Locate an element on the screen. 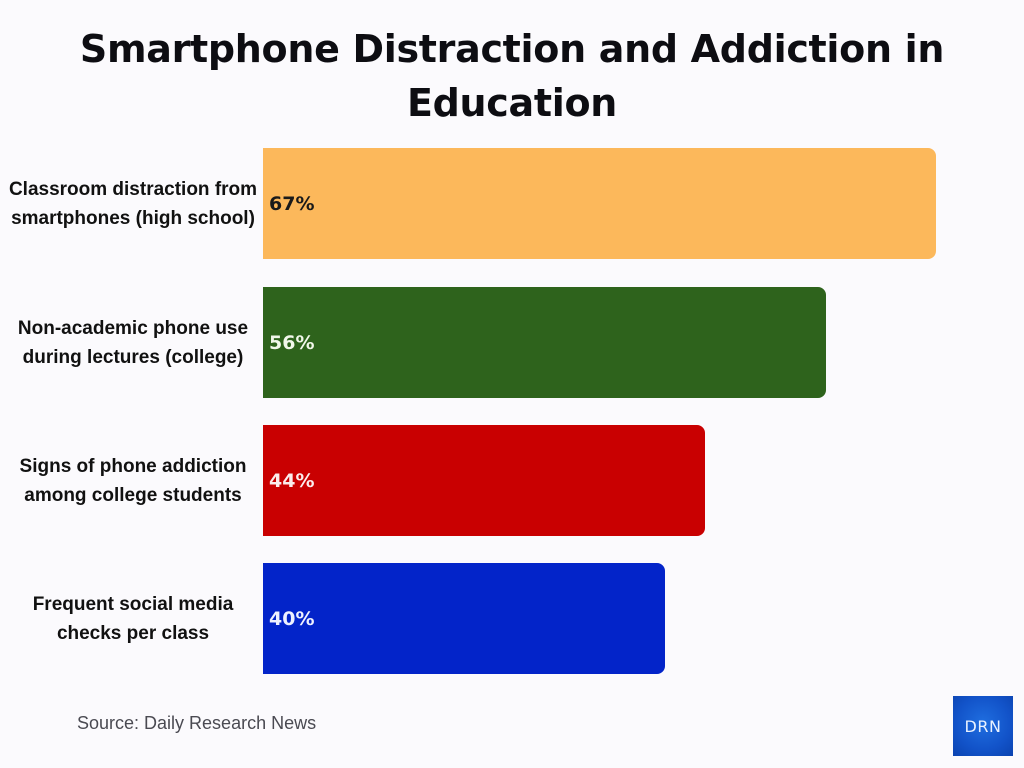 Image resolution: width=1024 pixels, height=768 pixels. bar-value-label: 67% is located at coordinates (292, 203).